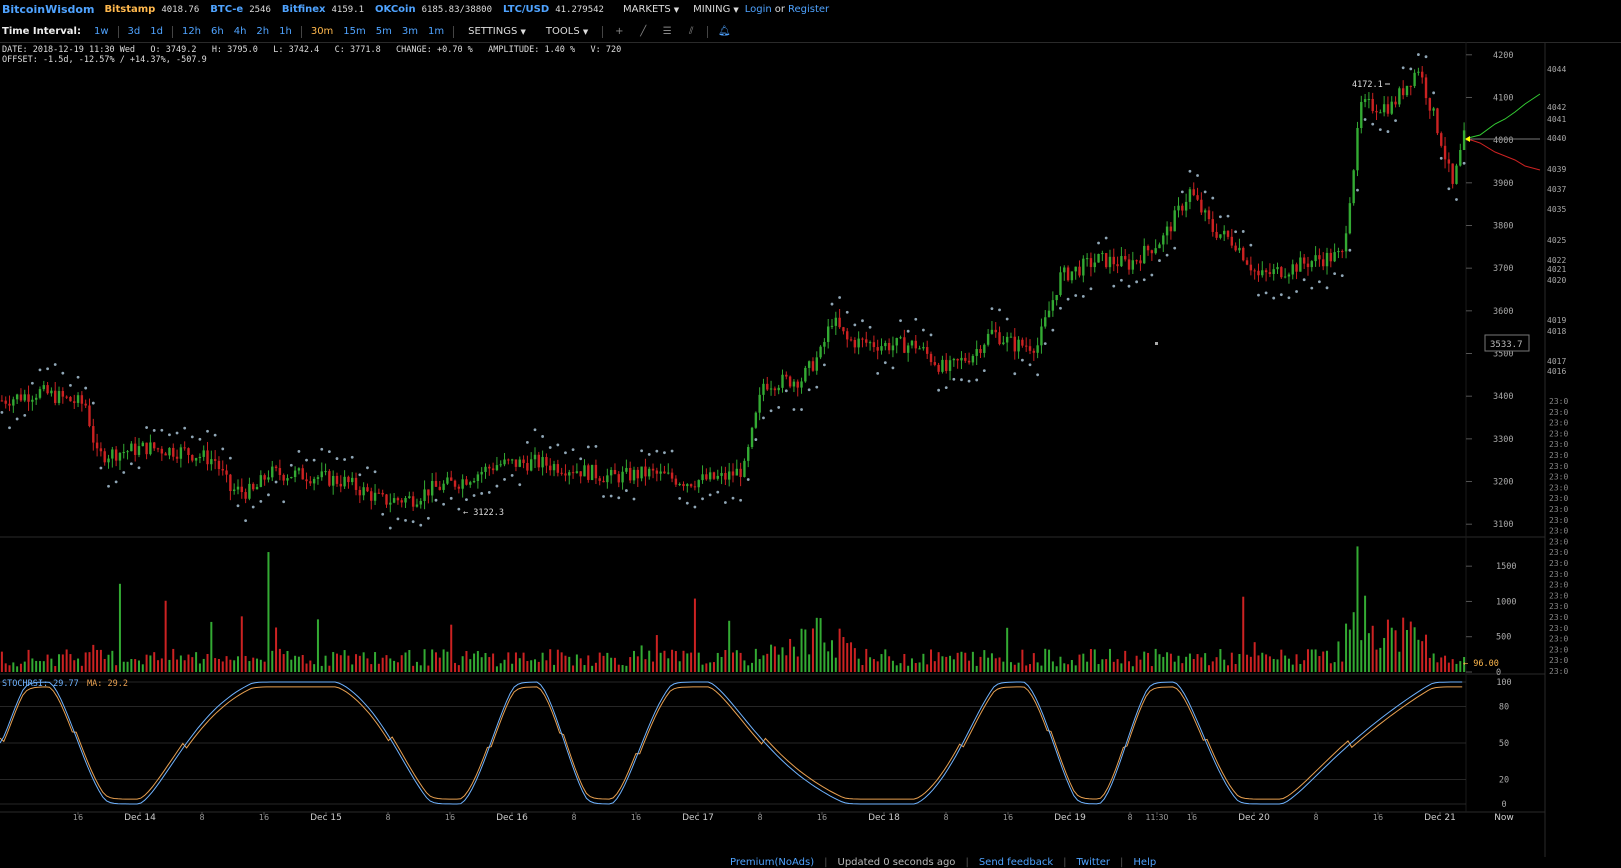  What do you see at coordinates (191, 31) in the screenshot?
I see `interval-12h: 12h` at bounding box center [191, 31].